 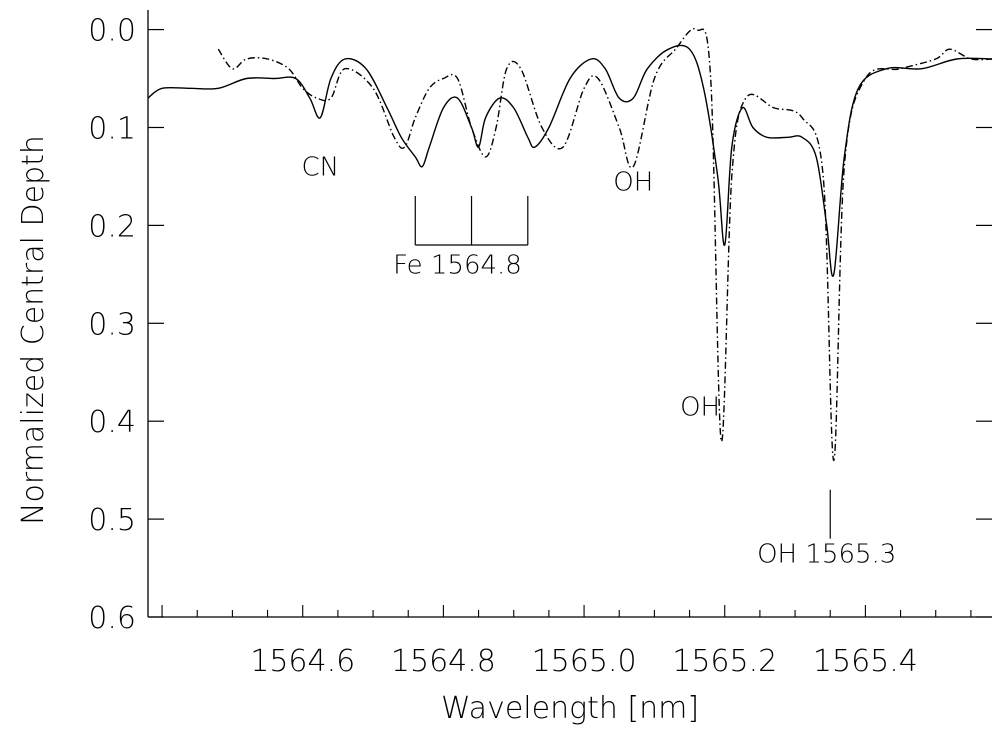 I want to click on y-tick-label: 0.0, so click(x=112, y=31).